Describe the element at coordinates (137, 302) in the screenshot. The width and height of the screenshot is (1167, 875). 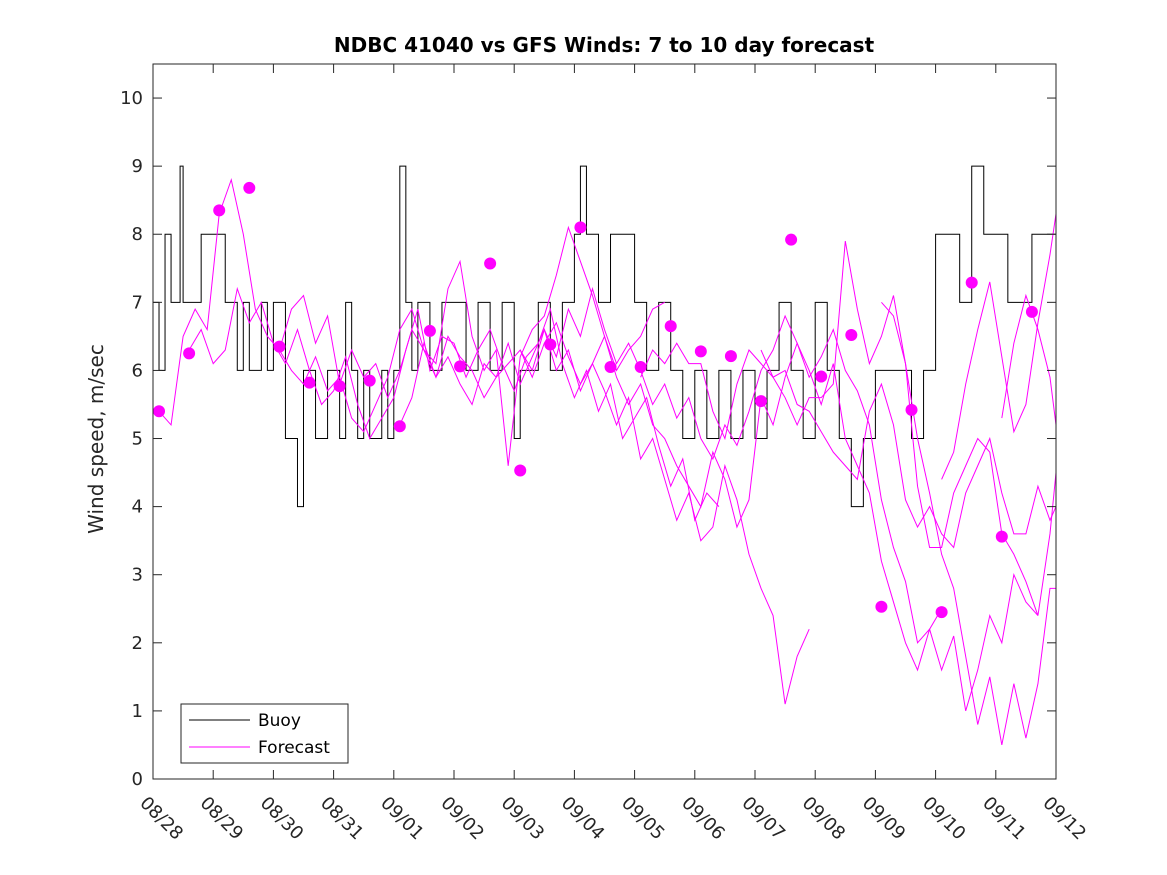
I see `y-tick-label: 7` at that location.